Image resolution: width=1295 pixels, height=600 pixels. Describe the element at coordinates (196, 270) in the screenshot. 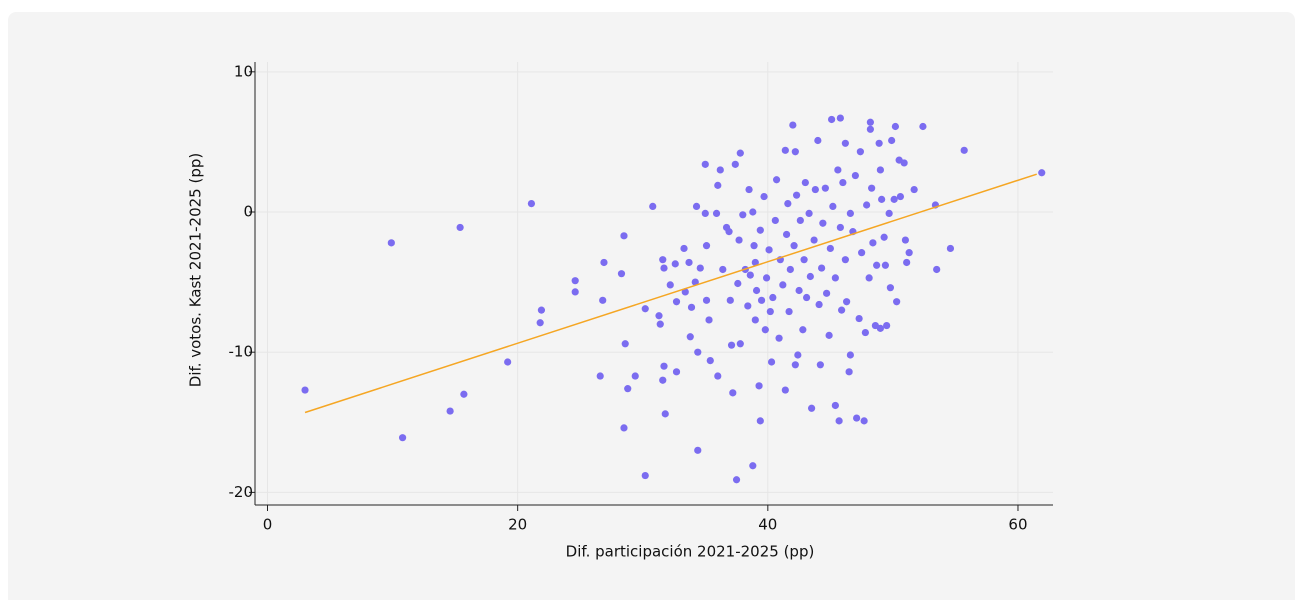

I see `y-axis-label: Dif. votos. Kast 2021-2025 (pp)` at that location.